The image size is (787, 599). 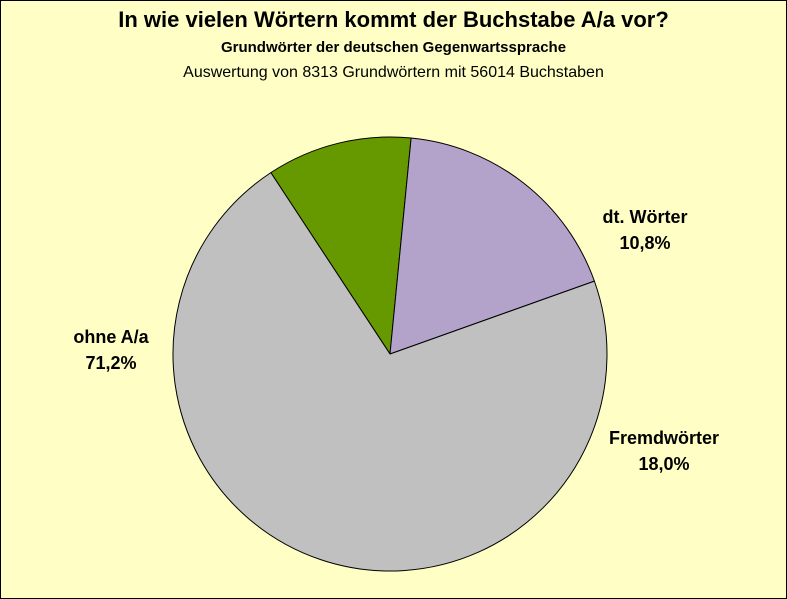 I want to click on slice-value-label: 10,8%, so click(x=645, y=243).